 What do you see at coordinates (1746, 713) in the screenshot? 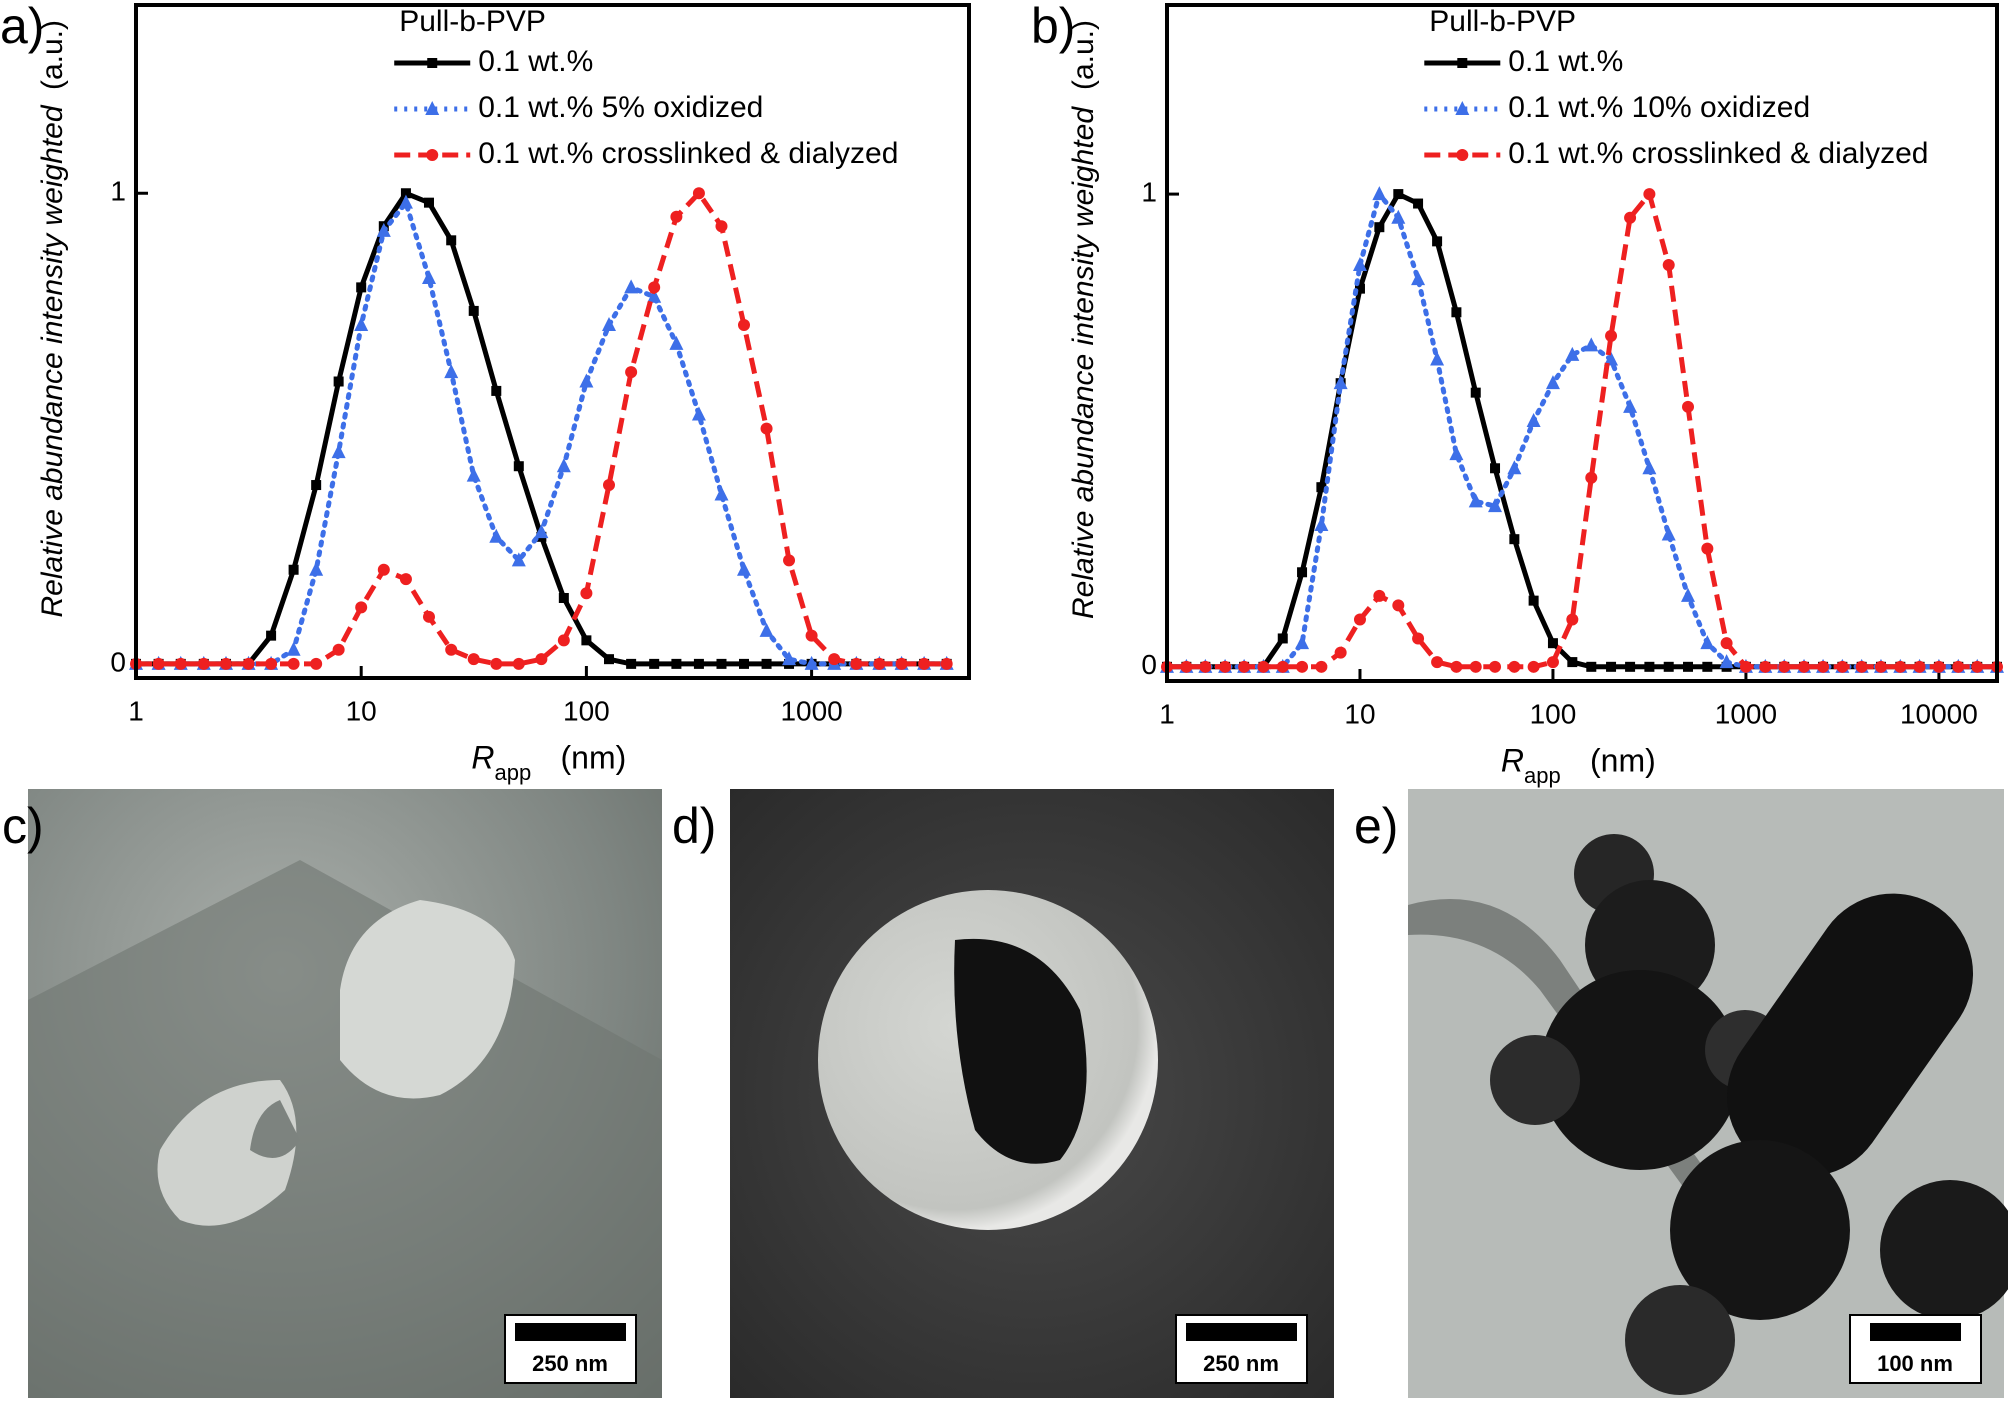
I see `x-tick-label: 1000` at bounding box center [1746, 713].